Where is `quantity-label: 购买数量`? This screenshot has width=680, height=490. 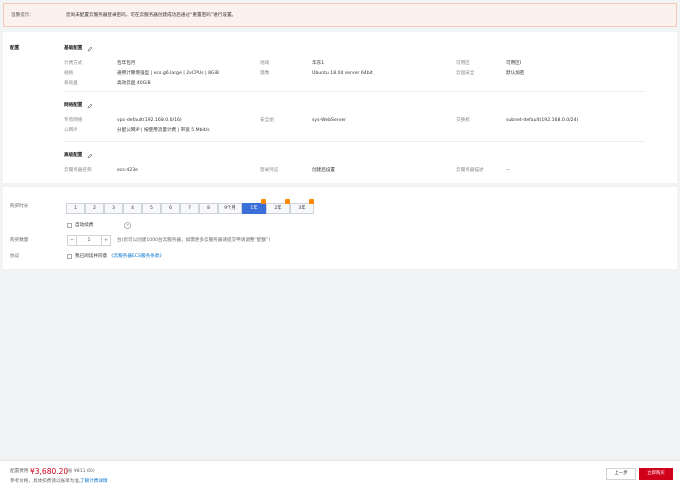
quantity-label: 购买数量 is located at coordinates (19, 240).